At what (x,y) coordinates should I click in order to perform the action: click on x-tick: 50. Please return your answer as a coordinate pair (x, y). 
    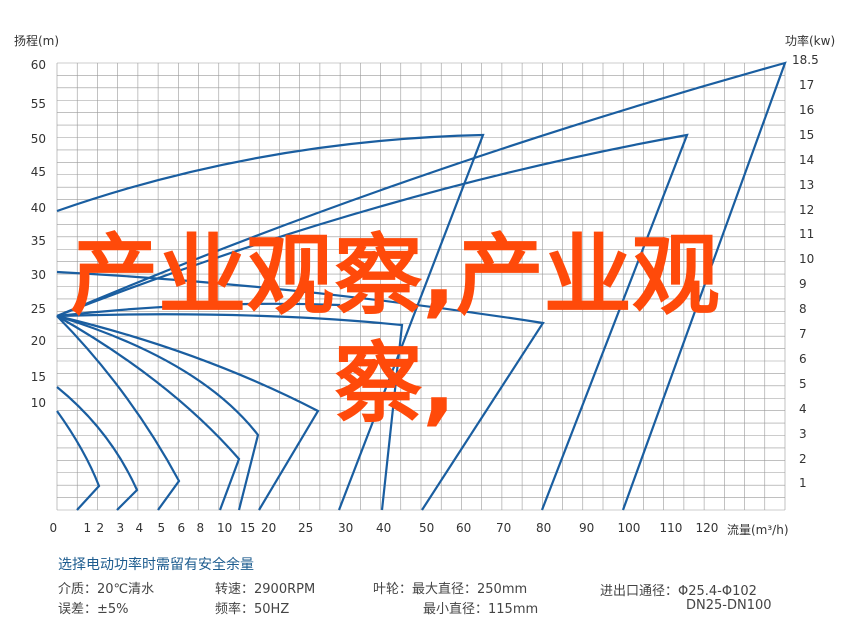
    Looking at the image, I should click on (427, 528).